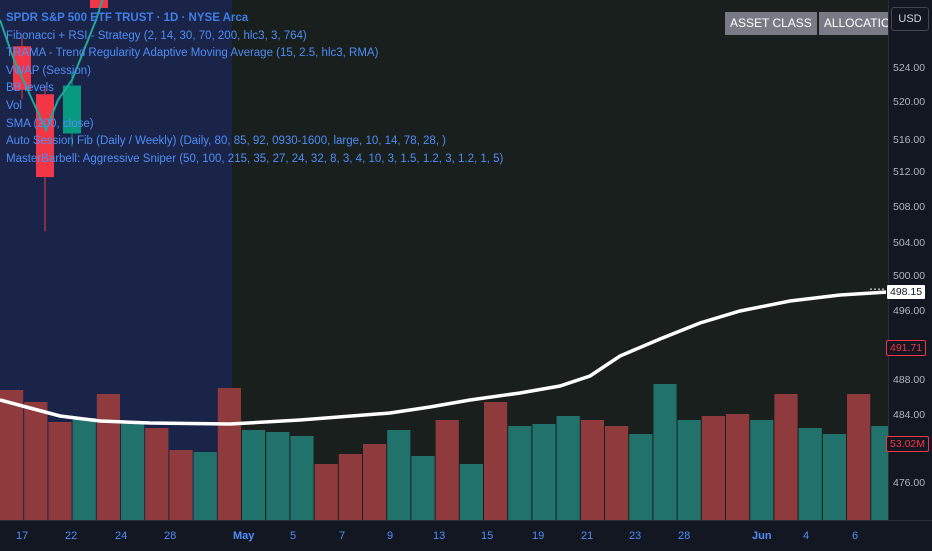  I want to click on time-label: 23, so click(635, 536).